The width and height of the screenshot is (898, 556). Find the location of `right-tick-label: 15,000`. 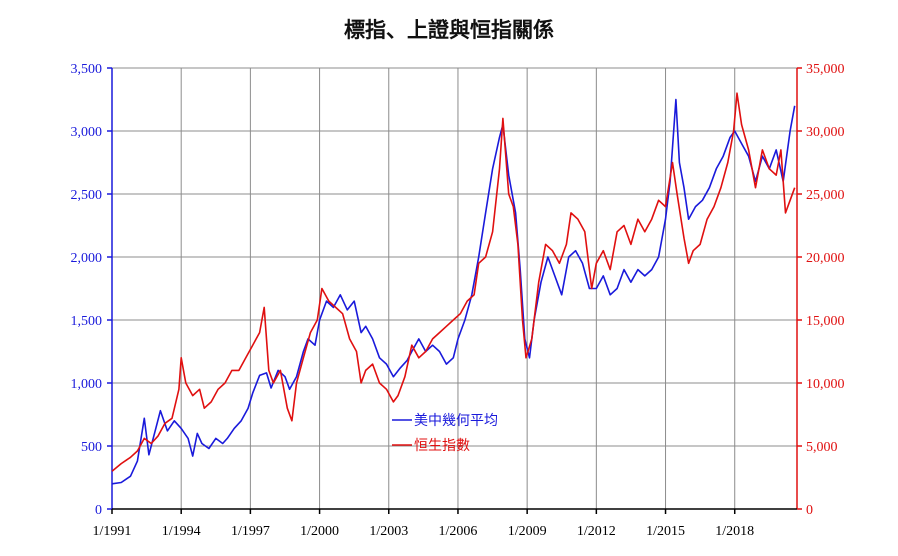

right-tick-label: 15,000 is located at coordinates (825, 321).